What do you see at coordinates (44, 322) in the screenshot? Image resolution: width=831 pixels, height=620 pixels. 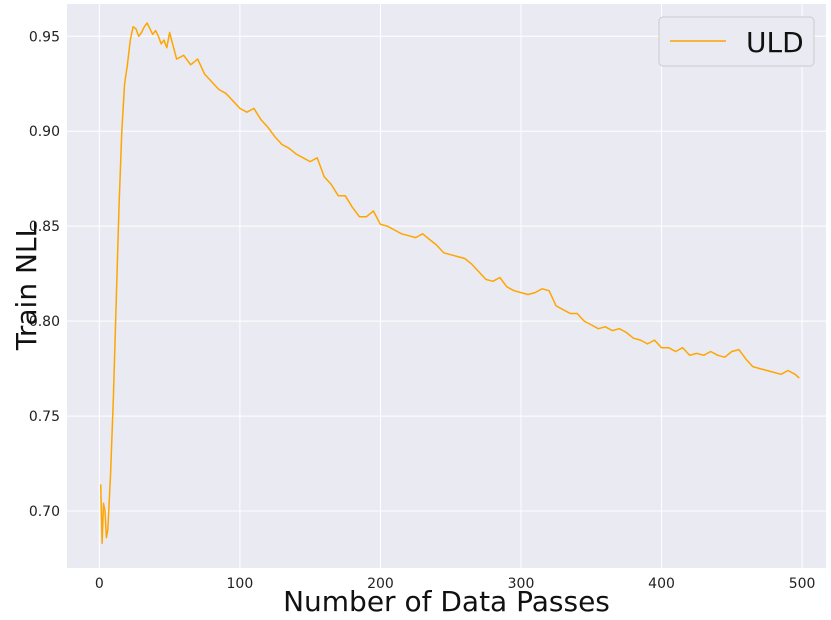 I see `y-tick-label: 0.80` at bounding box center [44, 322].